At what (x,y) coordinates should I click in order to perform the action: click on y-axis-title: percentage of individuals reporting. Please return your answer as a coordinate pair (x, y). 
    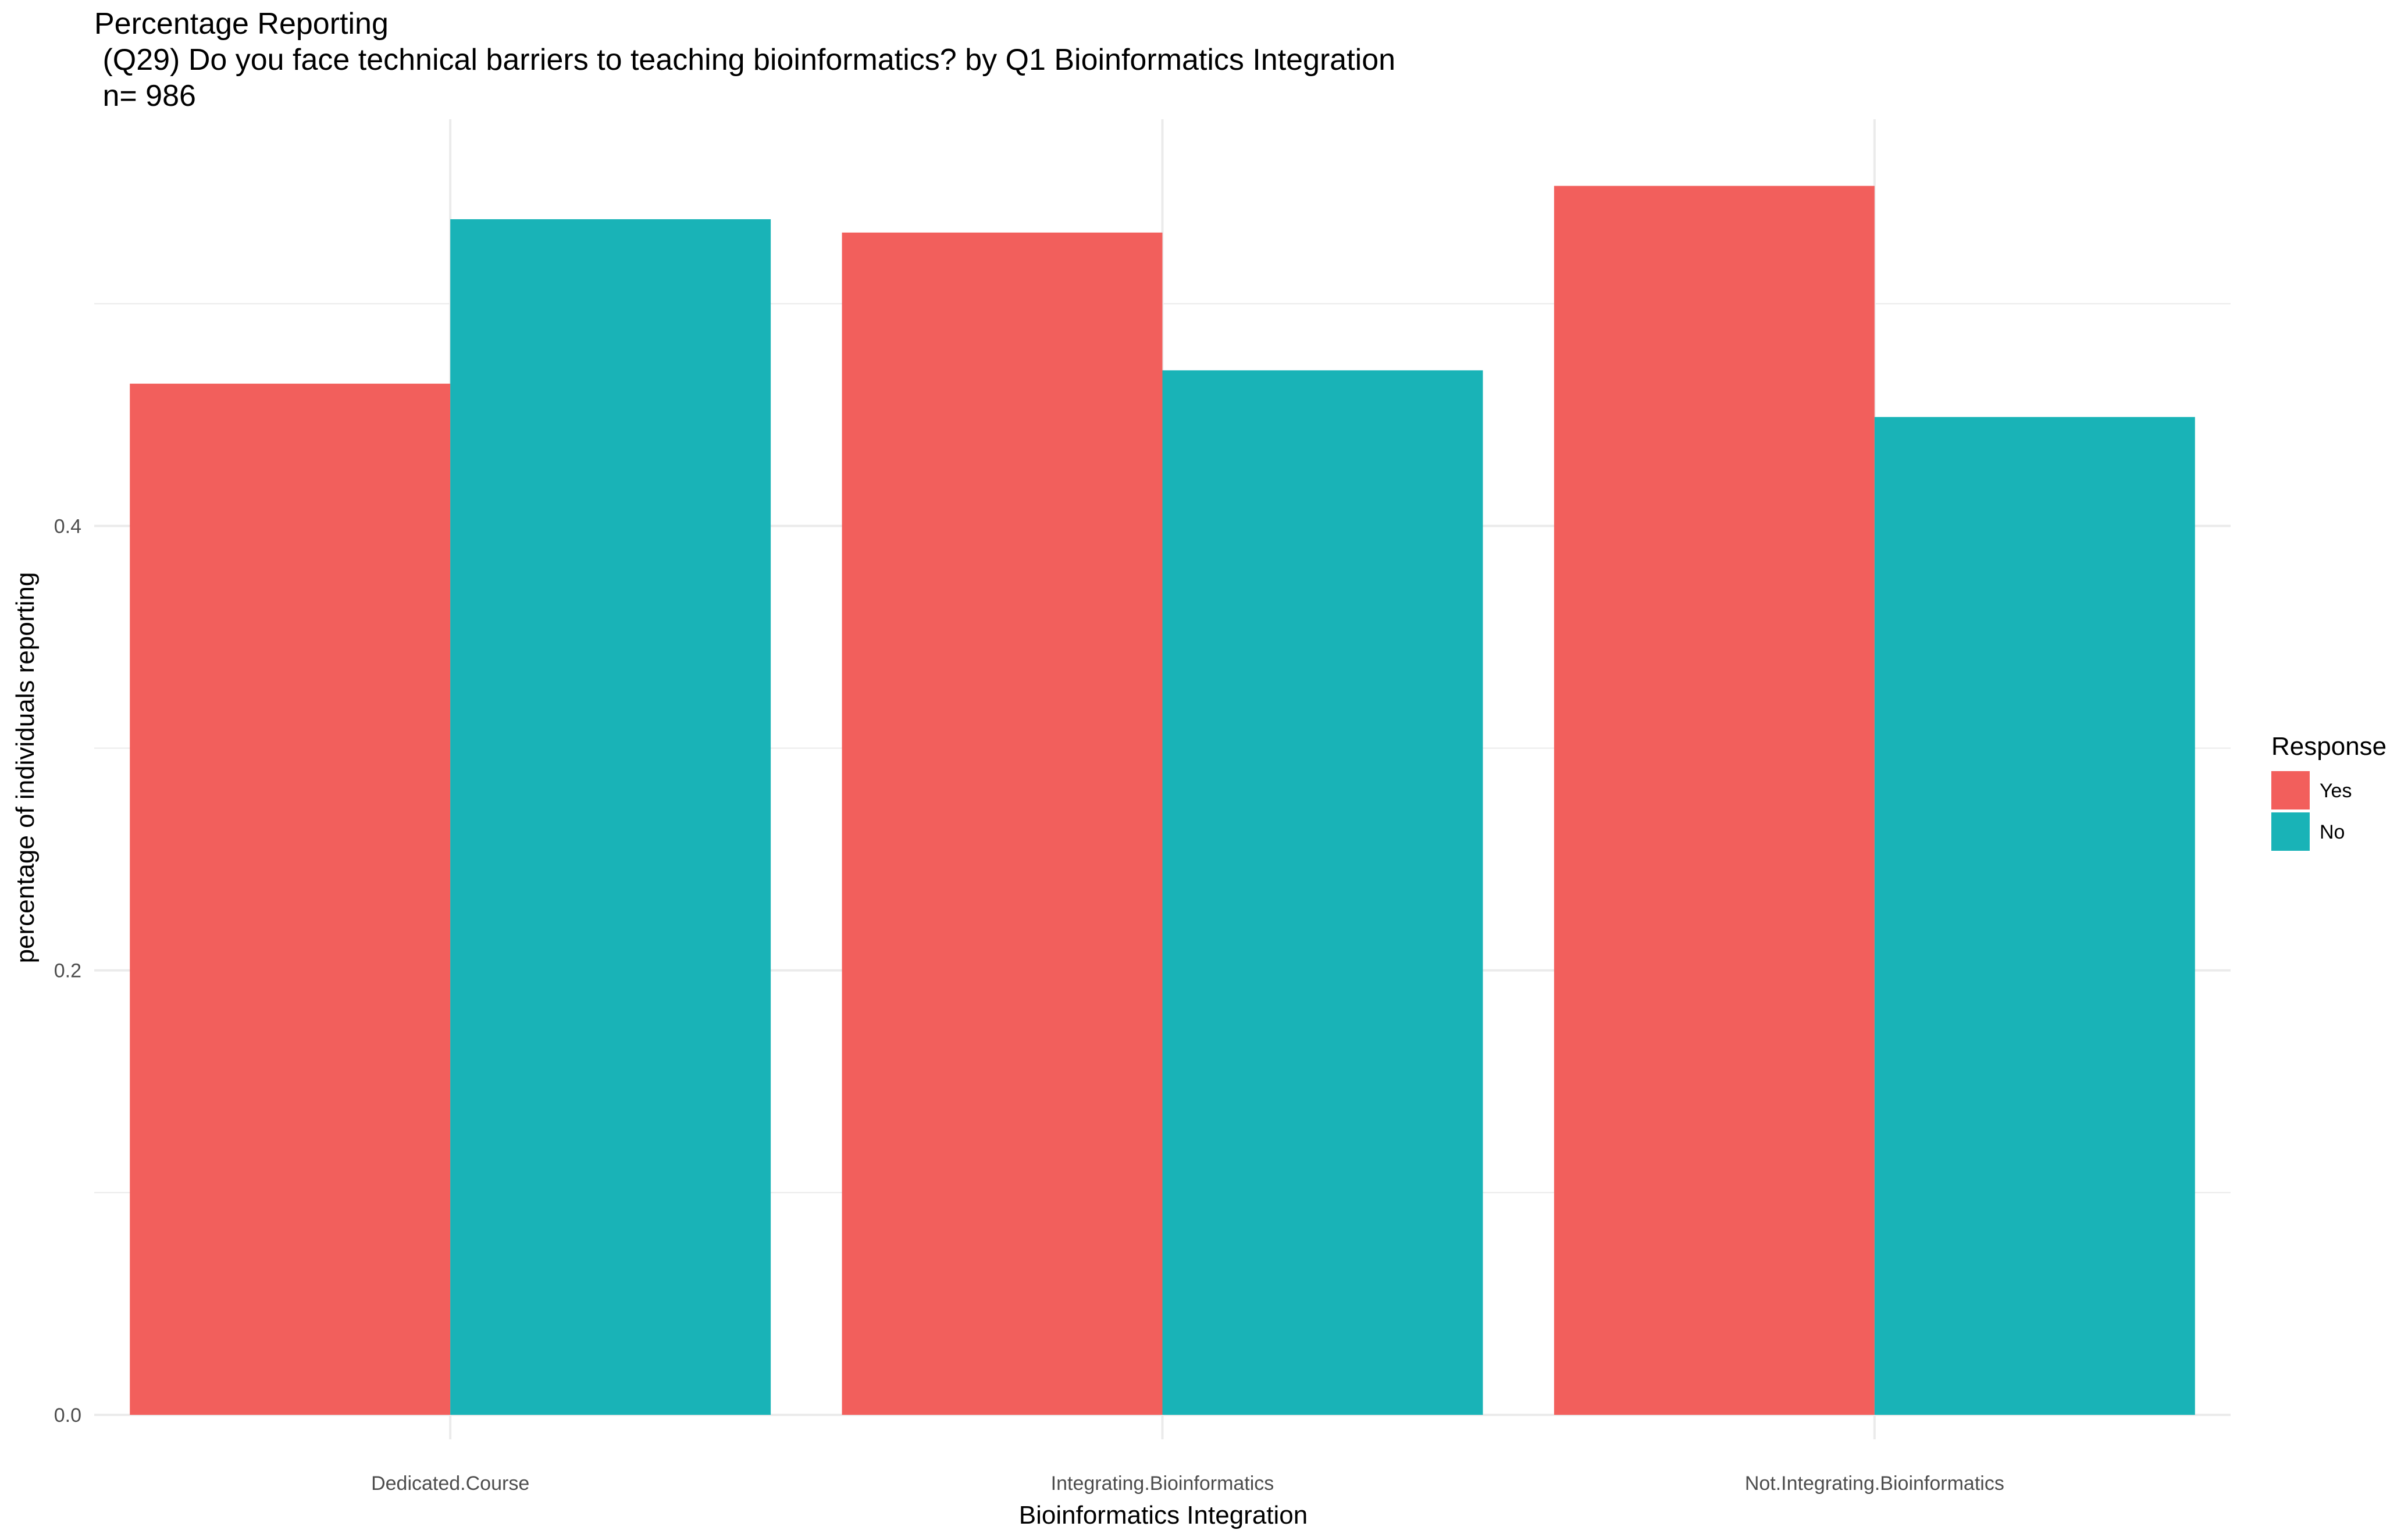
    Looking at the image, I should click on (25, 768).